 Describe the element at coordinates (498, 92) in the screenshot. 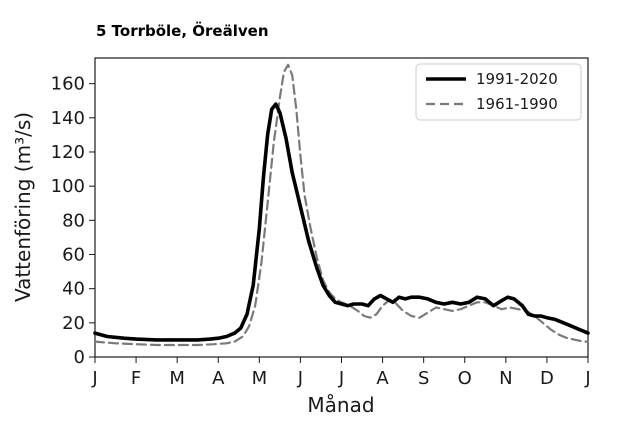

I see `legend: 1991-2020 1961-1990` at that location.